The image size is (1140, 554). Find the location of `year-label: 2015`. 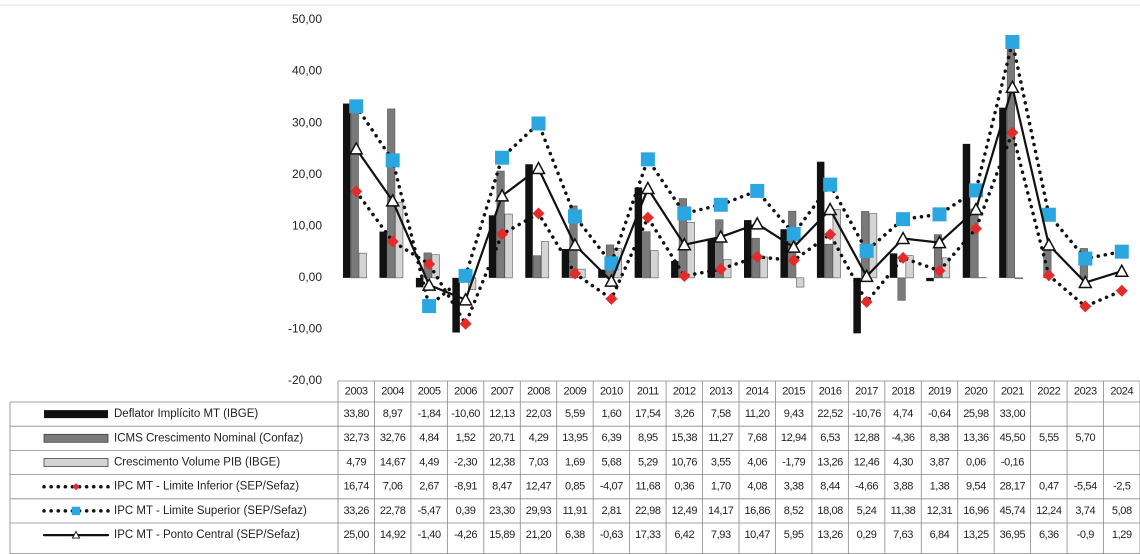

year-label: 2015 is located at coordinates (793, 391).